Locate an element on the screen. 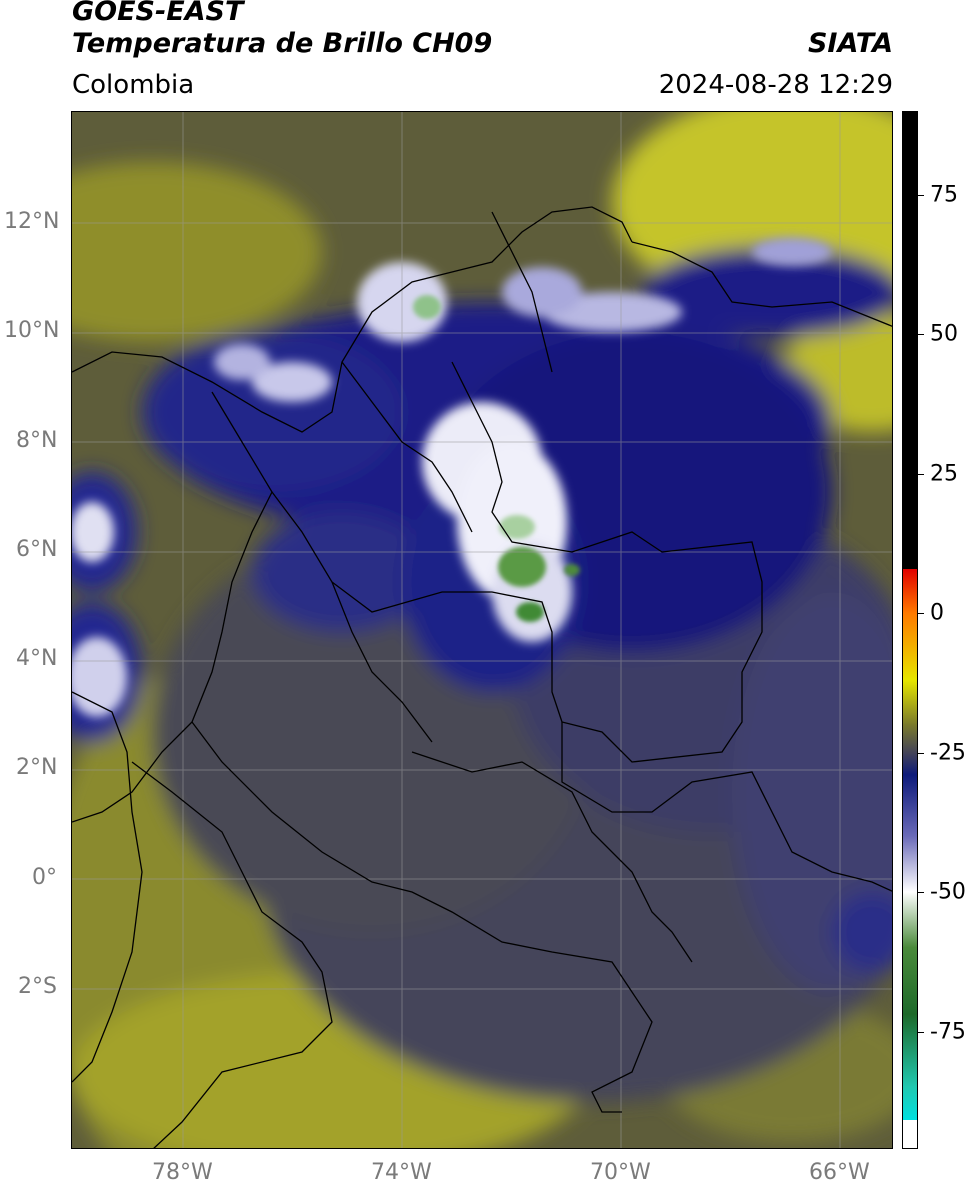 The height and width of the screenshot is (1190, 966). colorbar-tick-label: -50 is located at coordinates (948, 892).